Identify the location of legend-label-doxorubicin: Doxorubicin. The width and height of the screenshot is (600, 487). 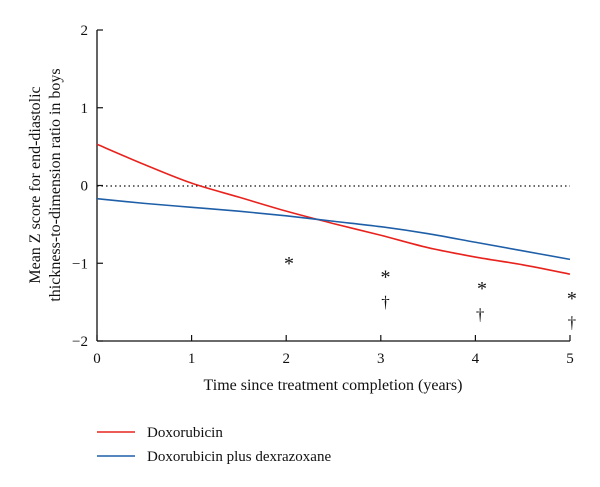
(185, 433).